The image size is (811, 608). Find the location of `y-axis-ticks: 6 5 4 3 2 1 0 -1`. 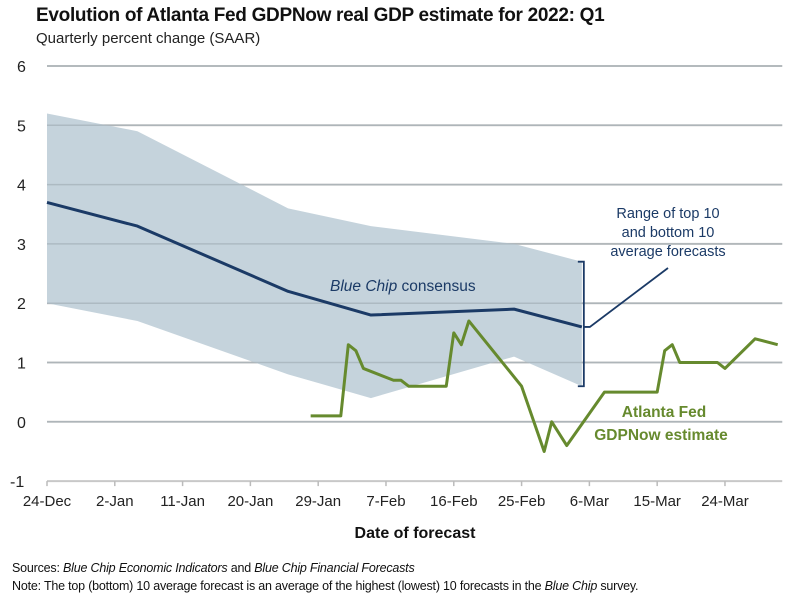

y-axis-ticks: 6 5 4 3 2 1 0 -1 is located at coordinates (18, 275).